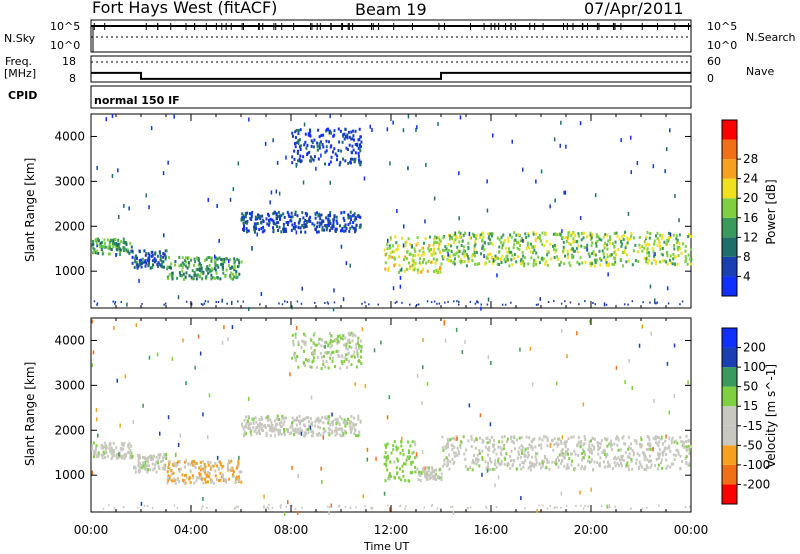 The width and height of the screenshot is (800, 554). Describe the element at coordinates (137, 100) in the screenshot. I see `cpid-value: normal 150 IF` at that location.